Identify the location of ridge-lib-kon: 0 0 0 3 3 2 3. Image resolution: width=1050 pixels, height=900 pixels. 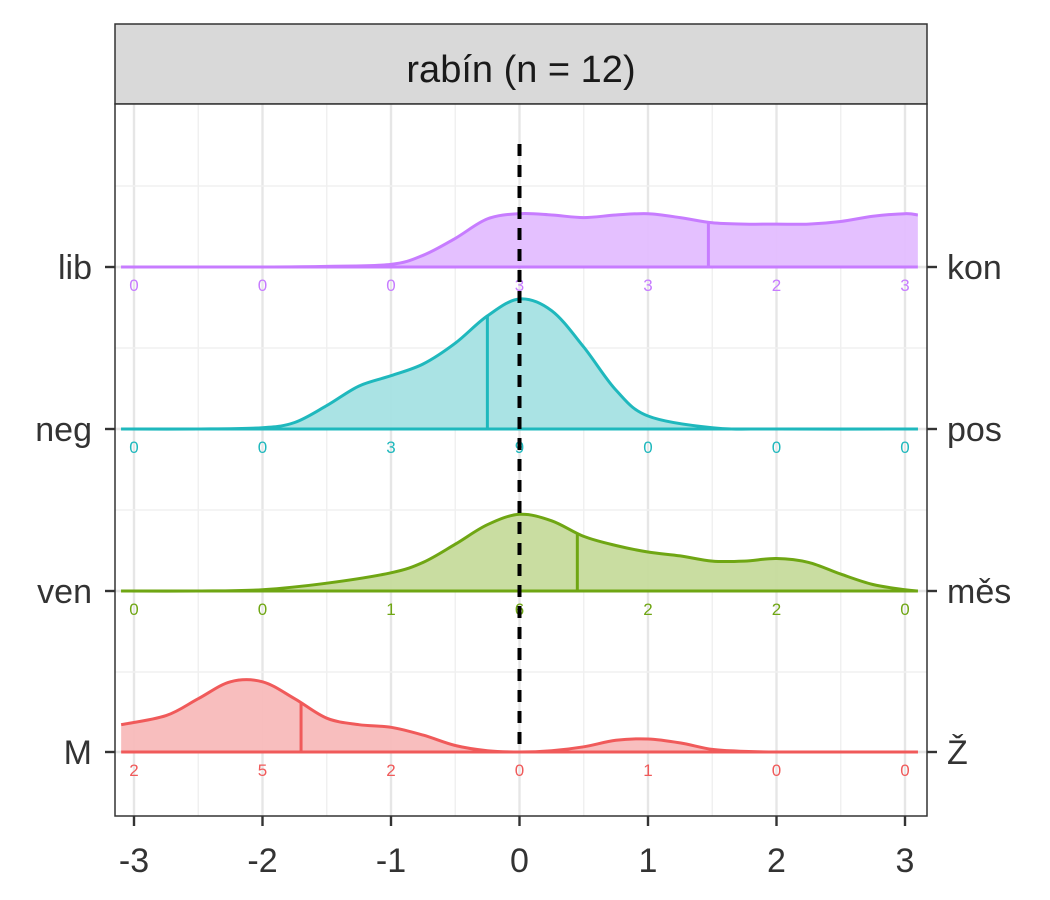
(520, 253).